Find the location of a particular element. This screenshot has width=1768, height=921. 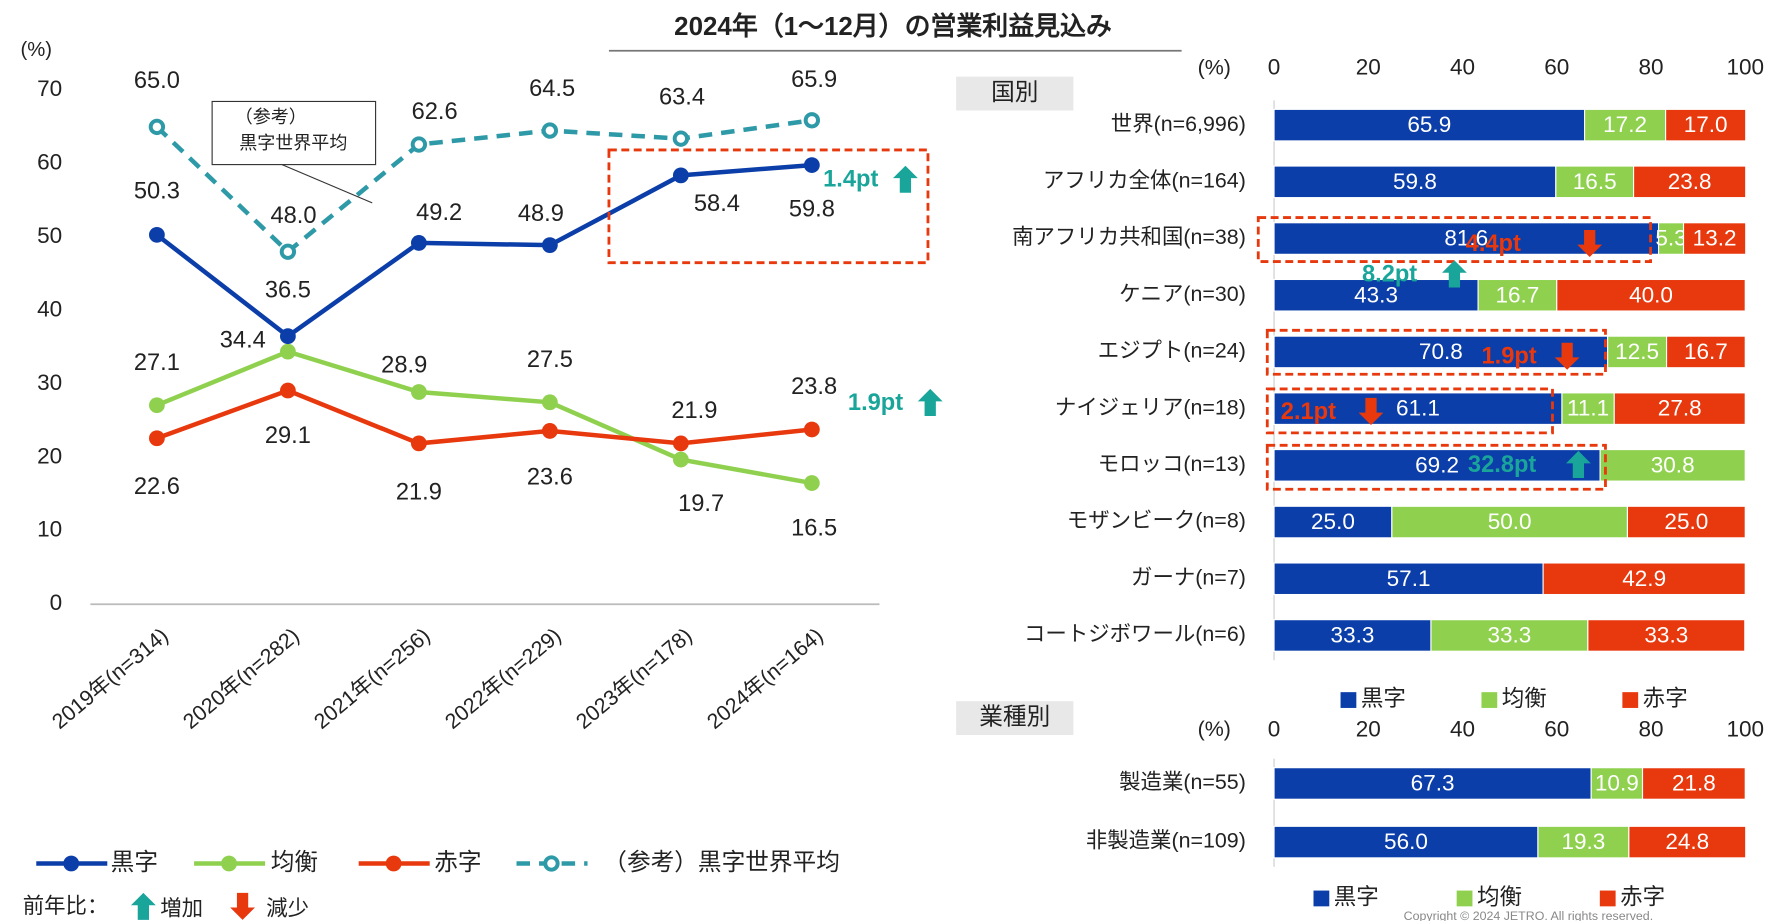

data-label: 65.9 is located at coordinates (1429, 124).